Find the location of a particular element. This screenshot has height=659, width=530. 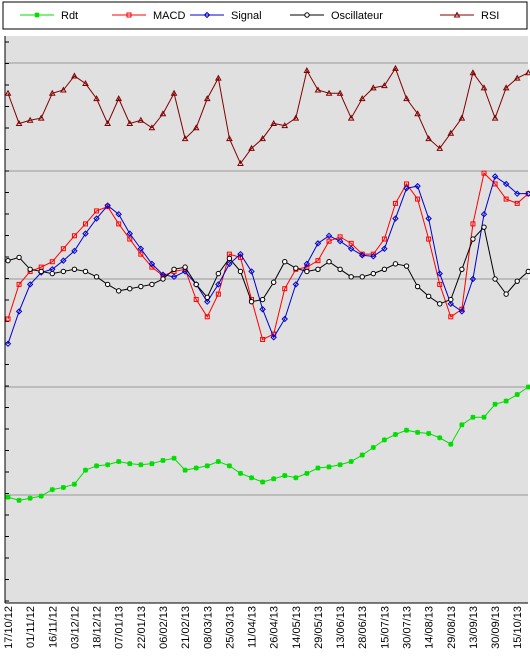

x-tick-label: 15/10/13 is located at coordinates (518, 627).